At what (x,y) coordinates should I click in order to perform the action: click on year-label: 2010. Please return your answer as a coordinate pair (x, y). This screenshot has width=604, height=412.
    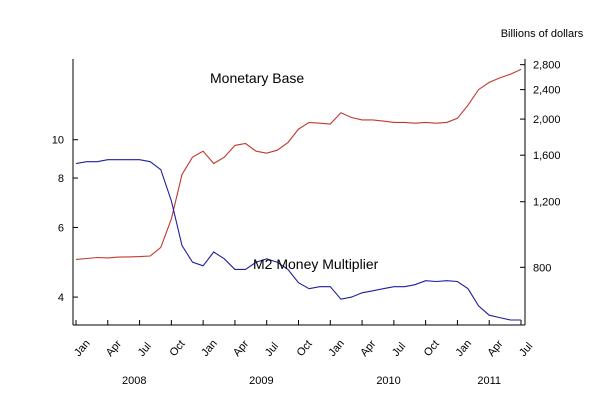
    Looking at the image, I should click on (388, 381).